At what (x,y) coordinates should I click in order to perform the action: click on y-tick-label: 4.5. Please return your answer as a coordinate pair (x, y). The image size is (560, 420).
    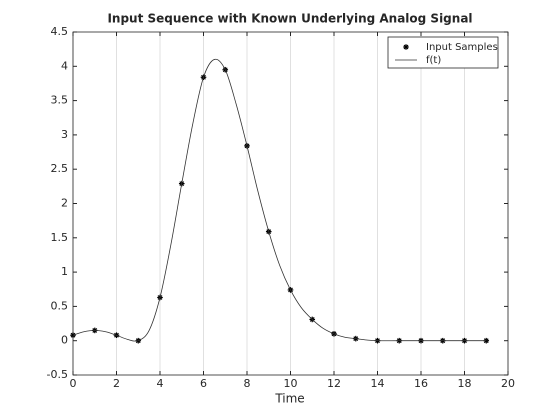
    Looking at the image, I should click on (60, 31).